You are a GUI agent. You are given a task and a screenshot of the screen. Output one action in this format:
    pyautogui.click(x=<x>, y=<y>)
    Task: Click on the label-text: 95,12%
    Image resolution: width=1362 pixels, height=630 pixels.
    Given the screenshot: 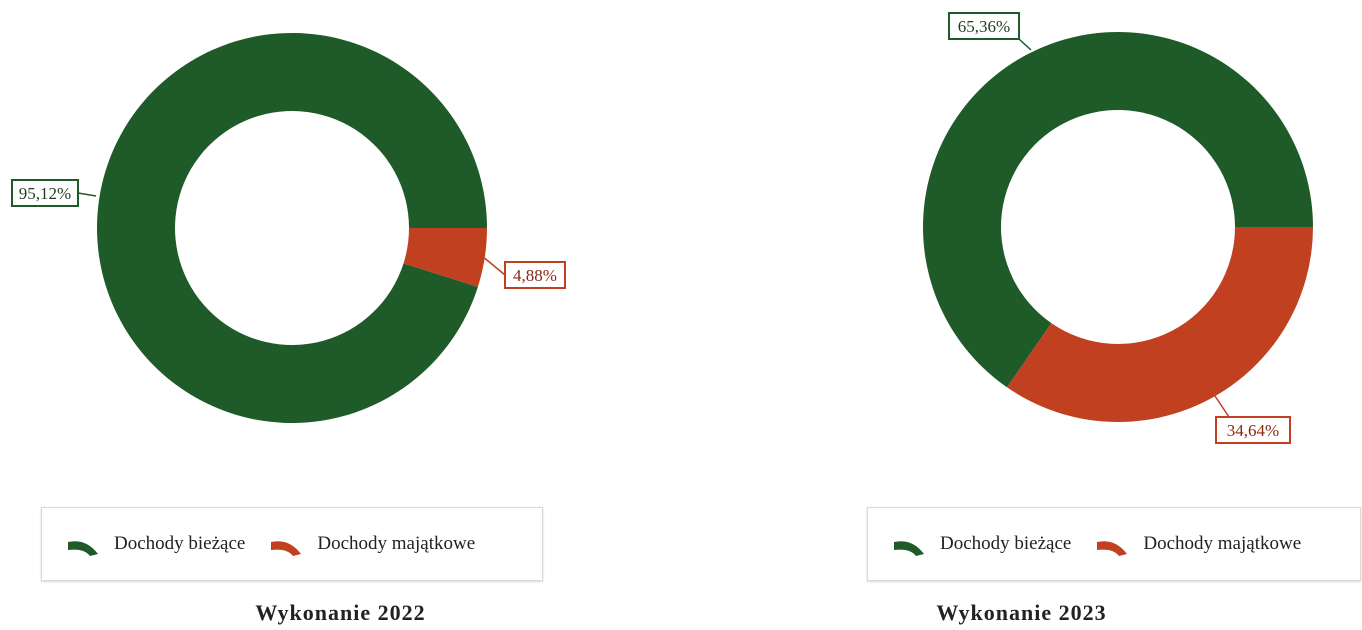 What is the action you would take?
    pyautogui.click(x=45, y=193)
    